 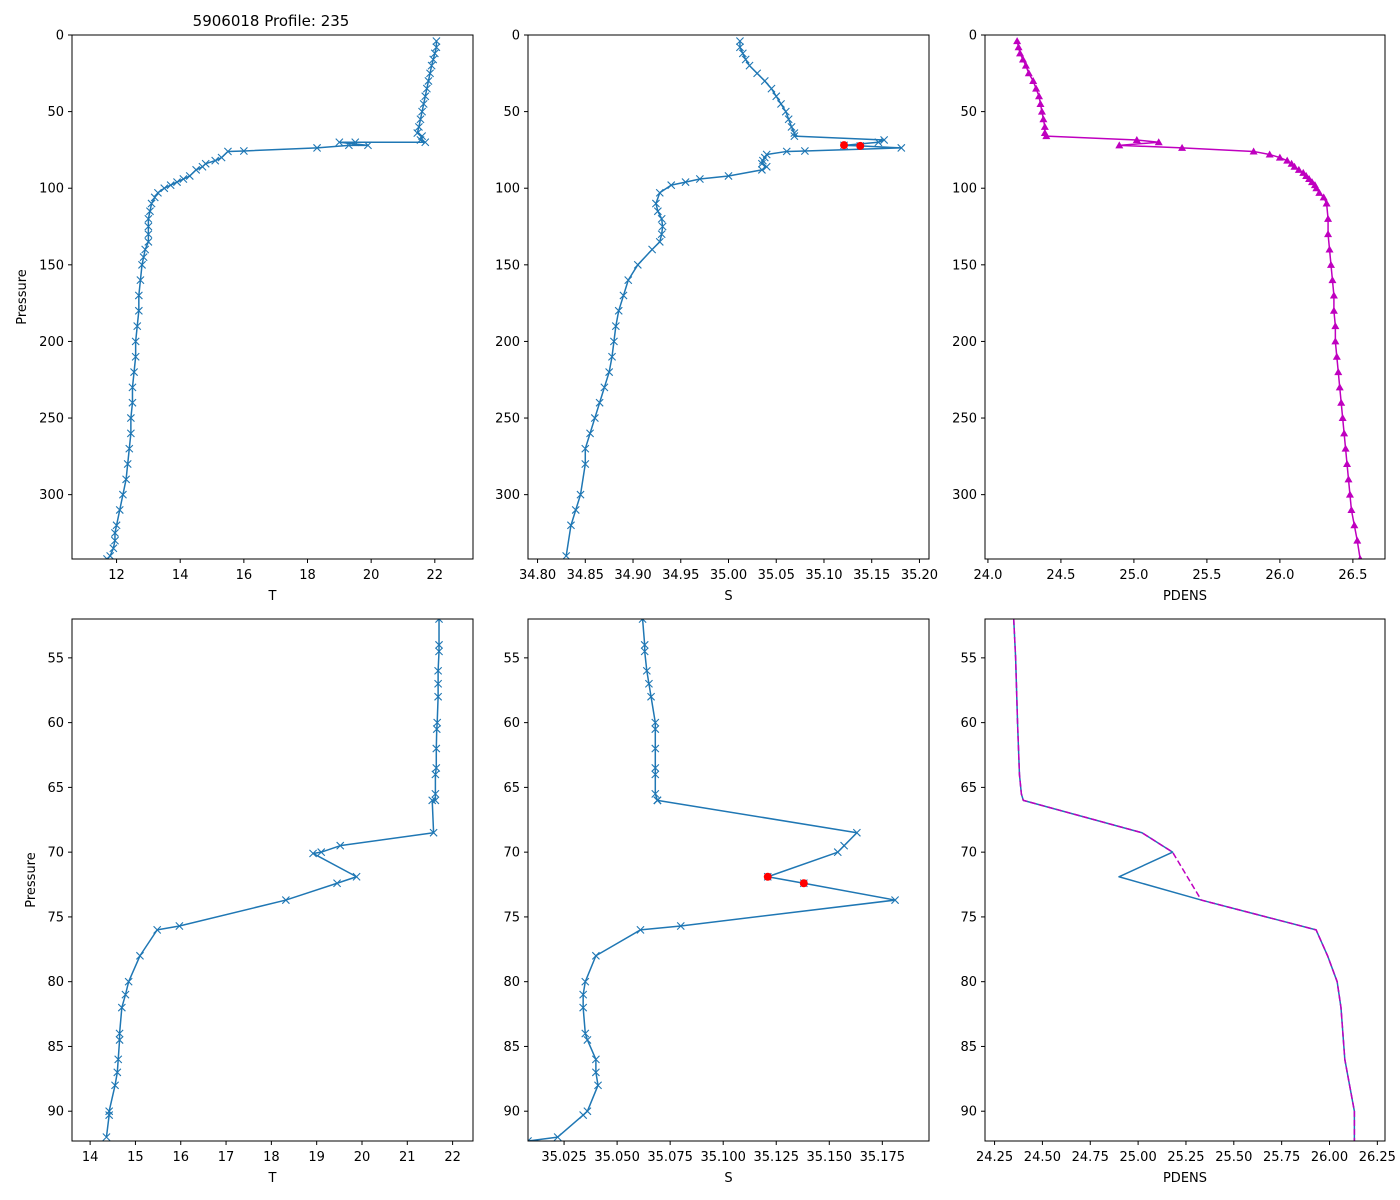 What do you see at coordinates (511, 1112) in the screenshot?
I see `bottom-salinity-ytick-label: 90` at bounding box center [511, 1112].